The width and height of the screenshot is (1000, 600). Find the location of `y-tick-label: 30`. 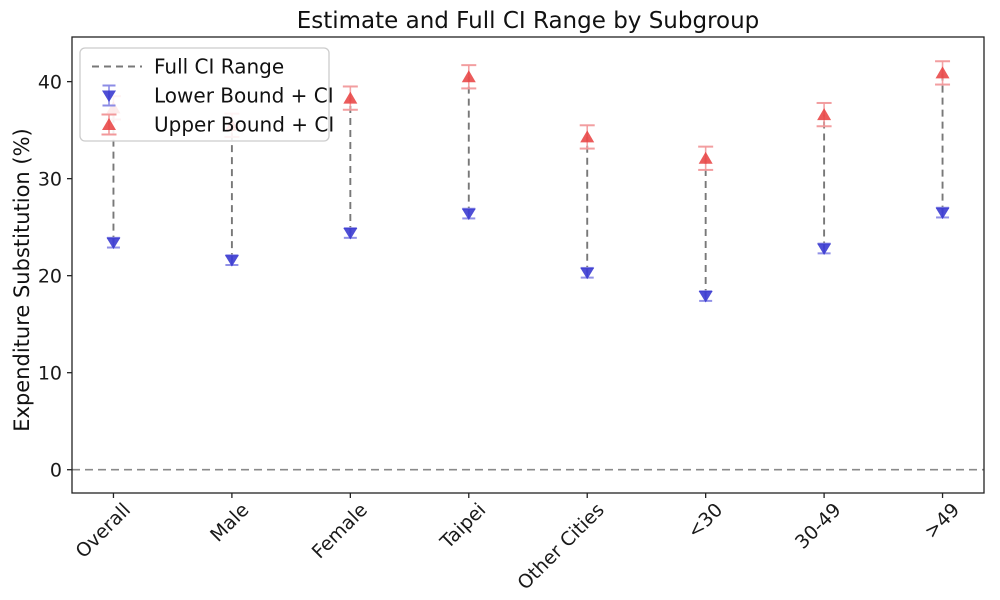

y-tick-label: 30 is located at coordinates (50, 180).